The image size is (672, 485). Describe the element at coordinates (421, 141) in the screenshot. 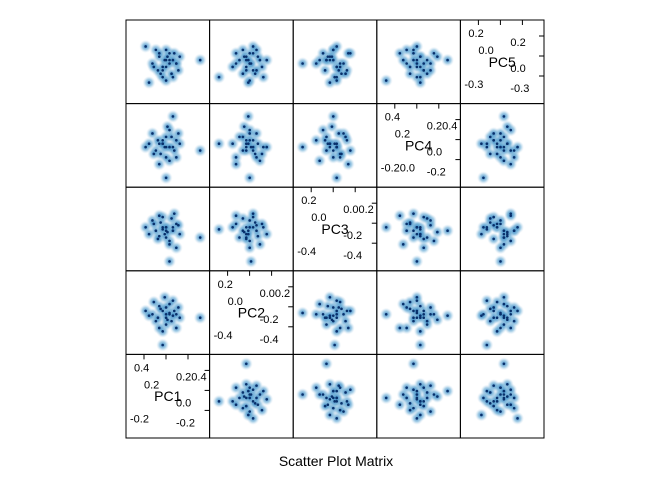

I see `diagonal-pc4: 0.4 0.2 0.20.4 -0.20.0 0.0 -0.2 PC4` at that location.